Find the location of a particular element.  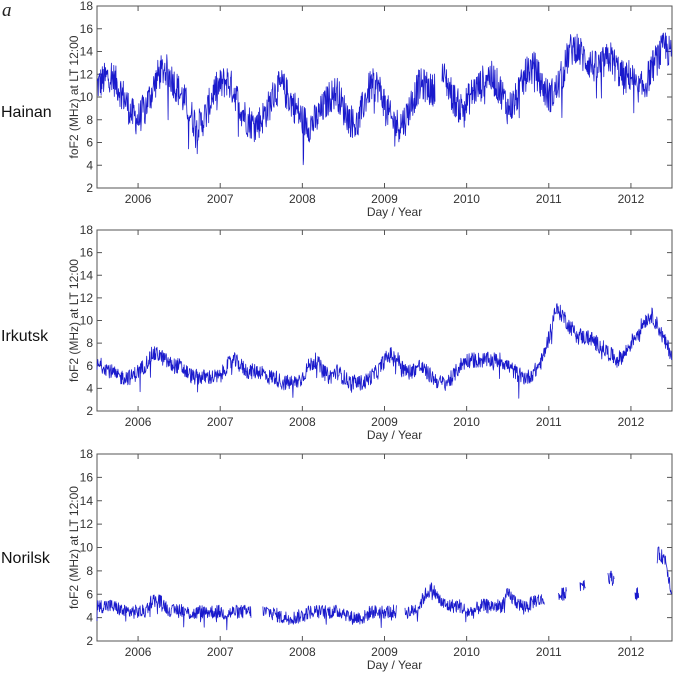

station-label-irkutsk: Irkutsk is located at coordinates (25, 336).